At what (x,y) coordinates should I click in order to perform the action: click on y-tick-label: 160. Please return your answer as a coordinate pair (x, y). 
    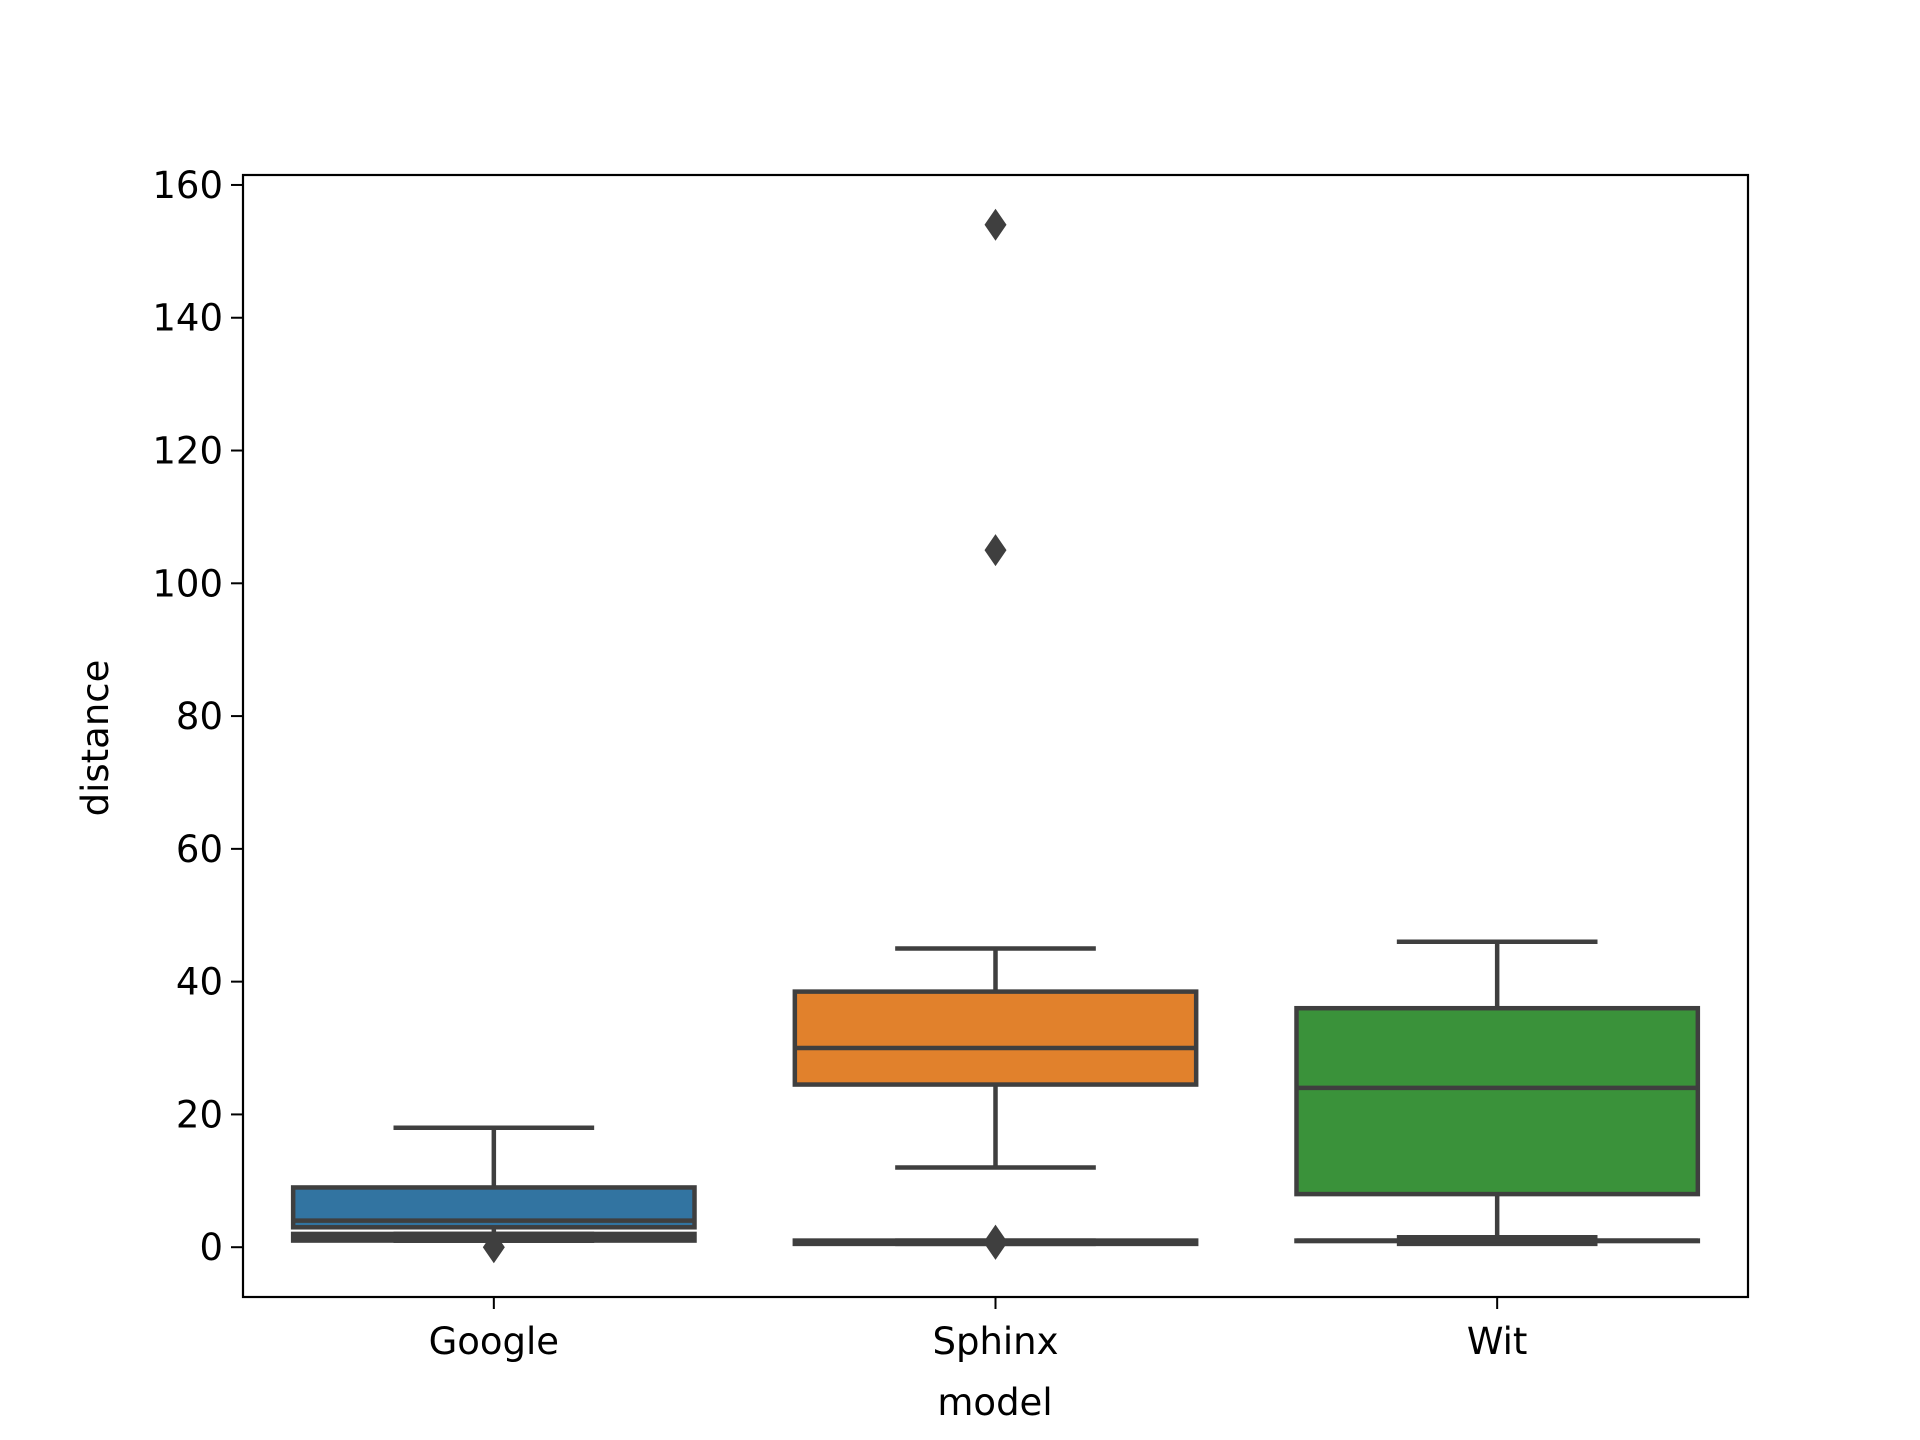
    Looking at the image, I should click on (187, 185).